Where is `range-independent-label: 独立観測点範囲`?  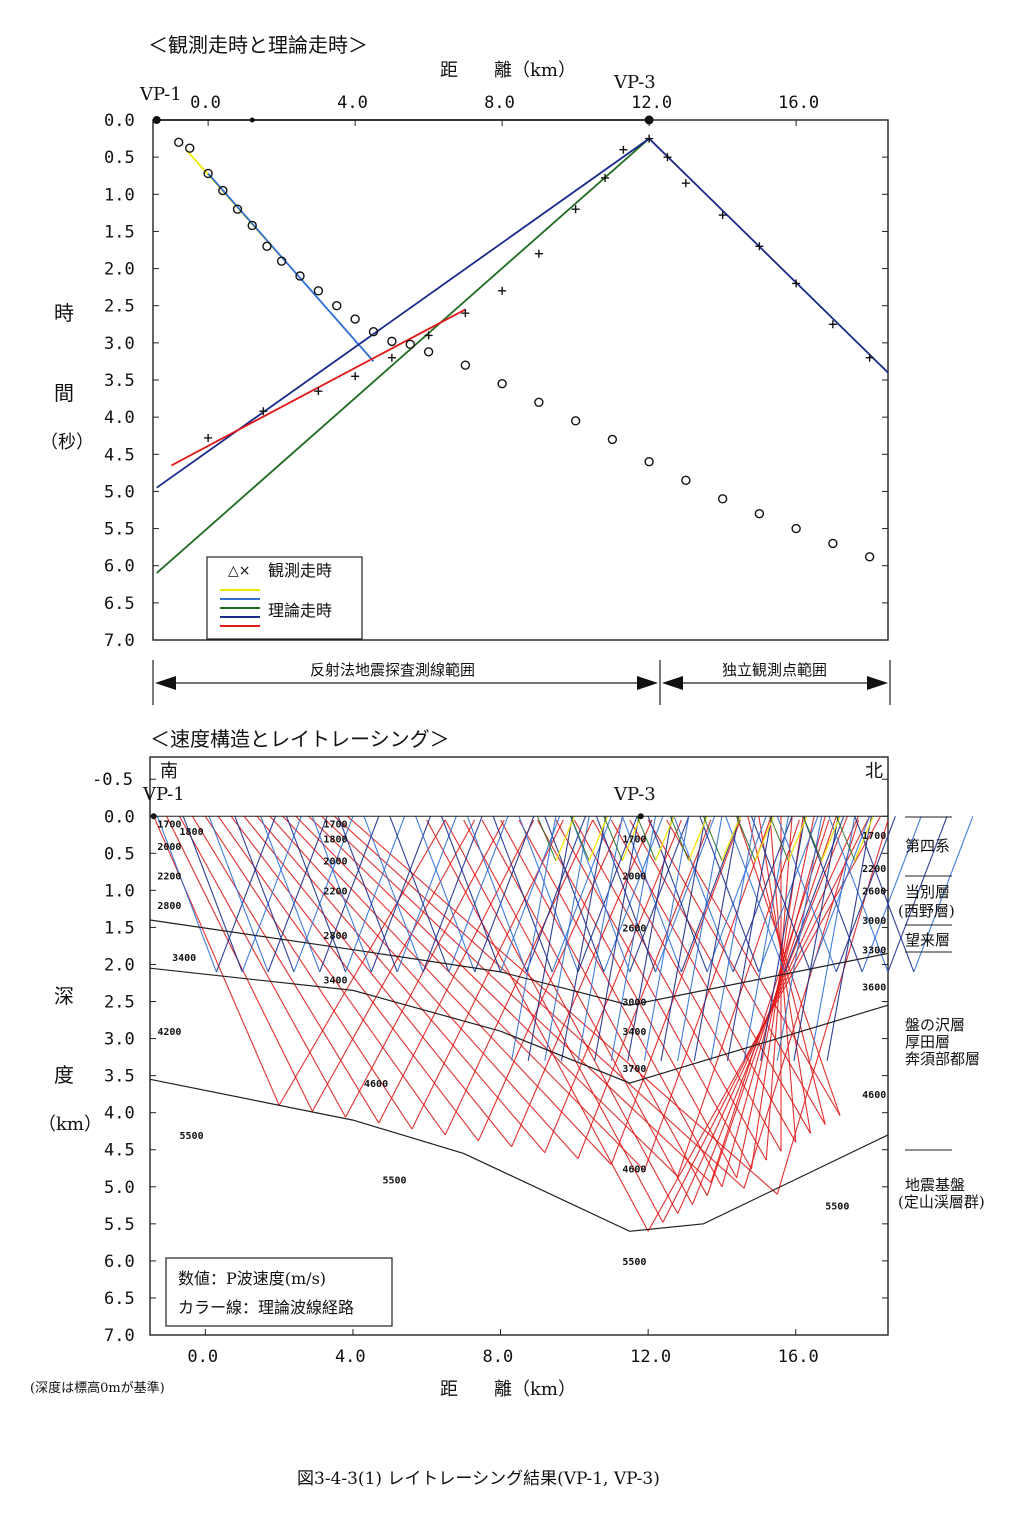 range-independent-label: 独立観測点範囲 is located at coordinates (774, 670).